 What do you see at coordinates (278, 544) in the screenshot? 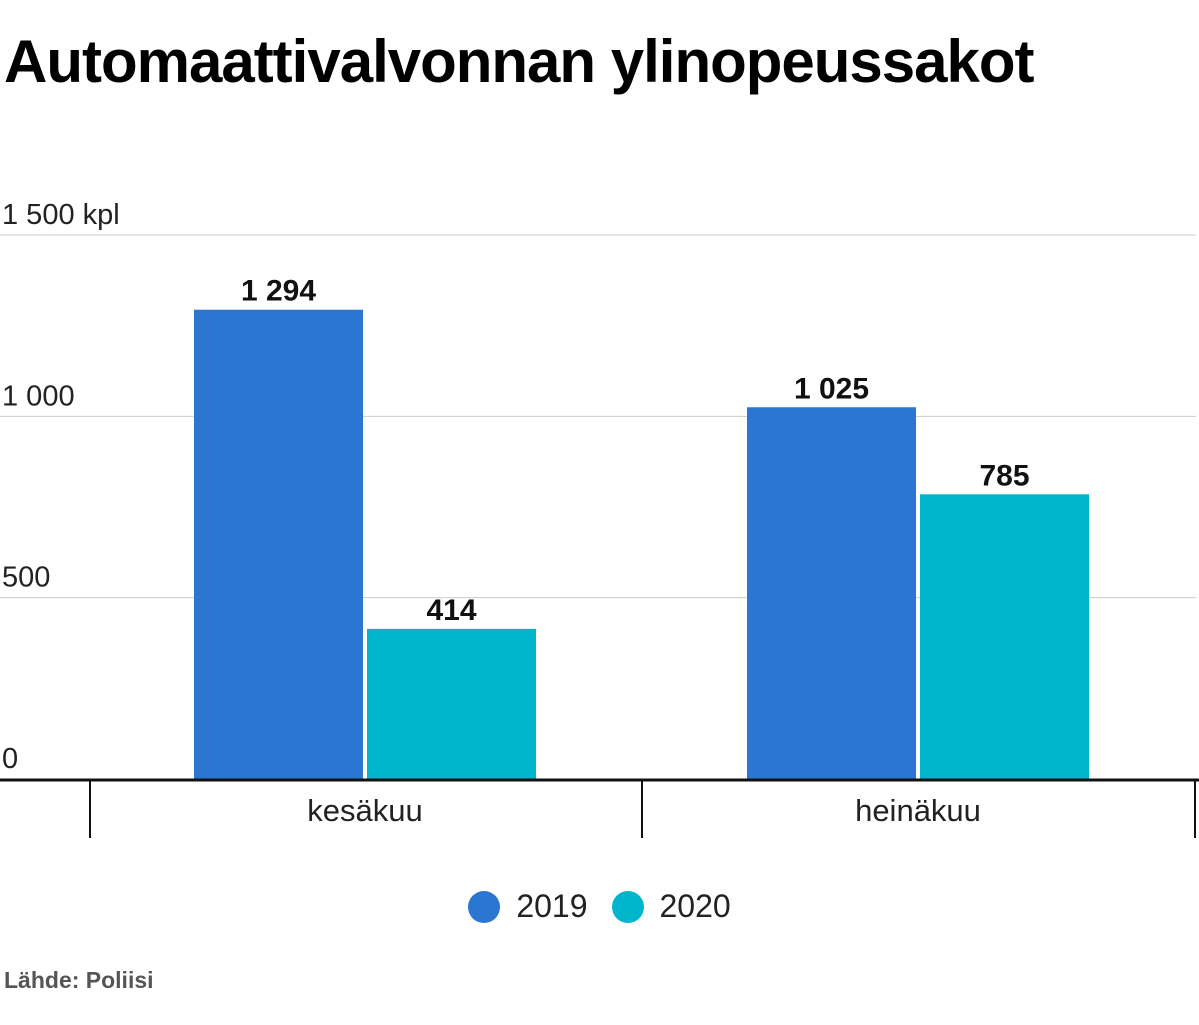
I see `bar-2019-kesäkuu` at bounding box center [278, 544].